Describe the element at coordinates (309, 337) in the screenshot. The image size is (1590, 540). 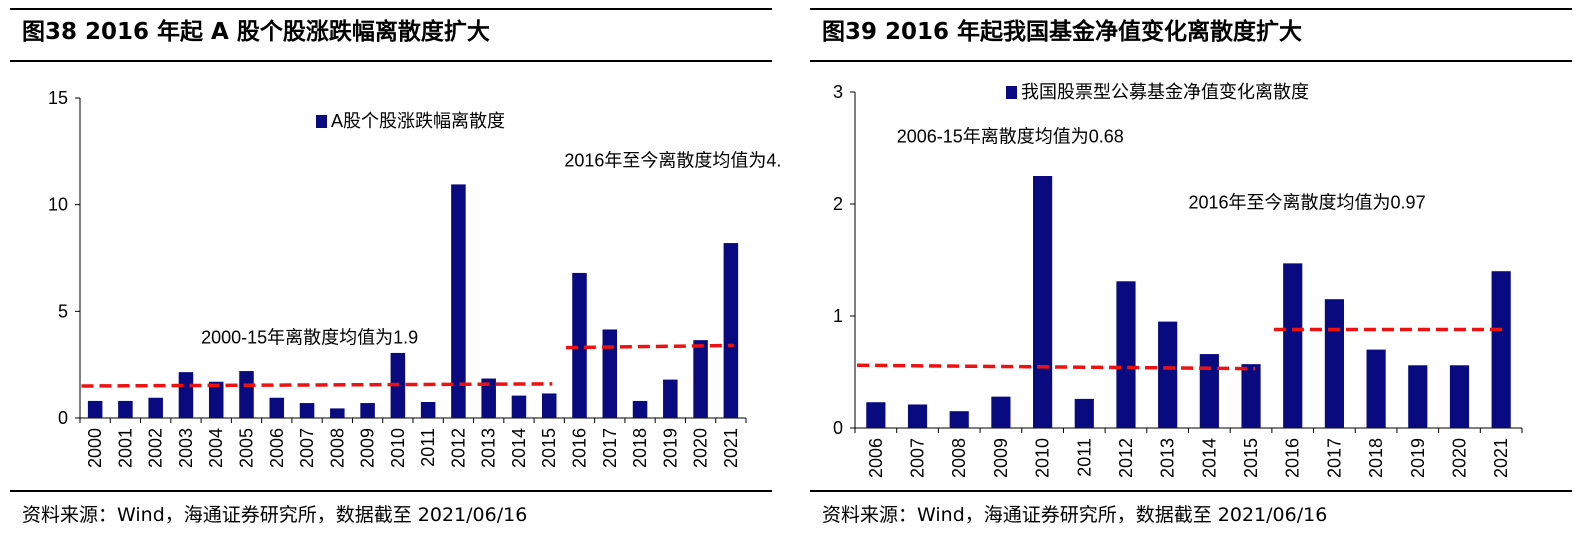
I see `average-annotation: 2000-15年离散度均值为1.9` at that location.